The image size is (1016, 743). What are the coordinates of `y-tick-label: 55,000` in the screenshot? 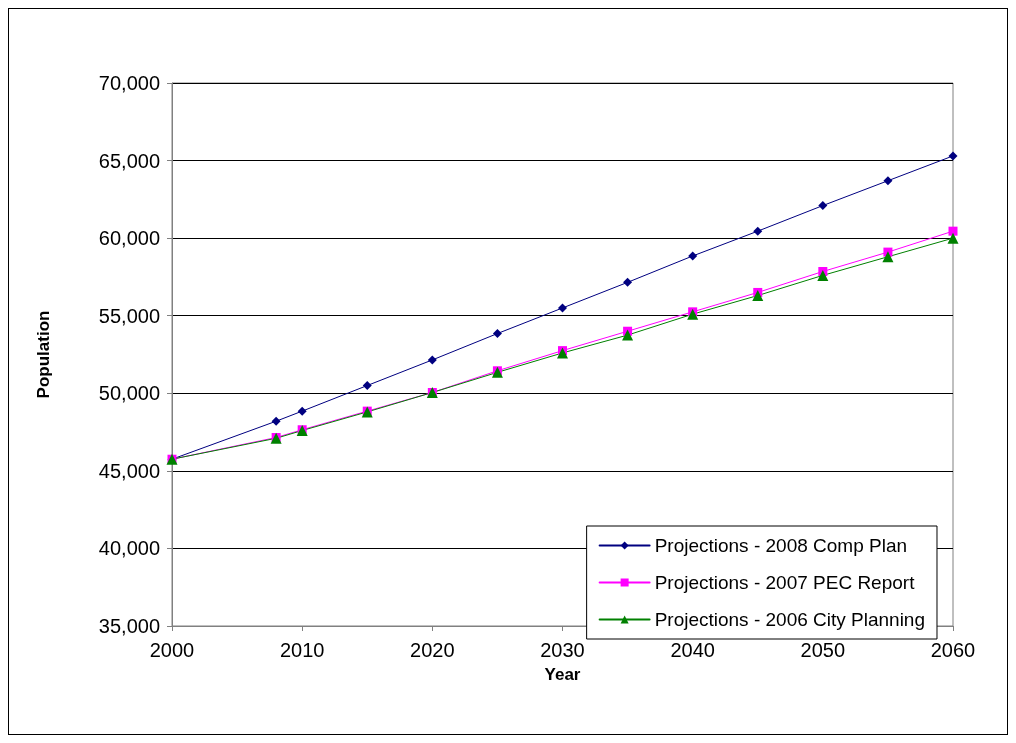 It's located at (129, 315).